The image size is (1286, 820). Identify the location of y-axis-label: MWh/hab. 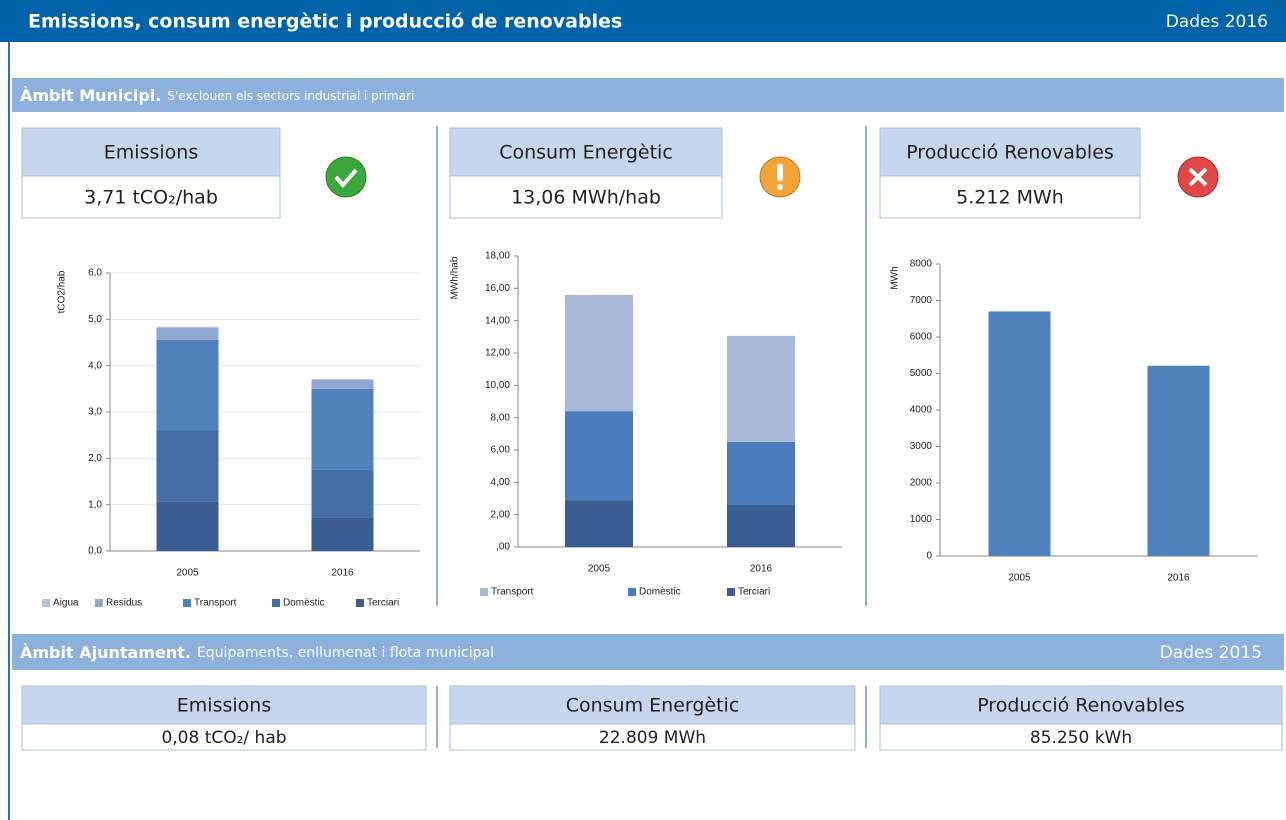
(455, 277).